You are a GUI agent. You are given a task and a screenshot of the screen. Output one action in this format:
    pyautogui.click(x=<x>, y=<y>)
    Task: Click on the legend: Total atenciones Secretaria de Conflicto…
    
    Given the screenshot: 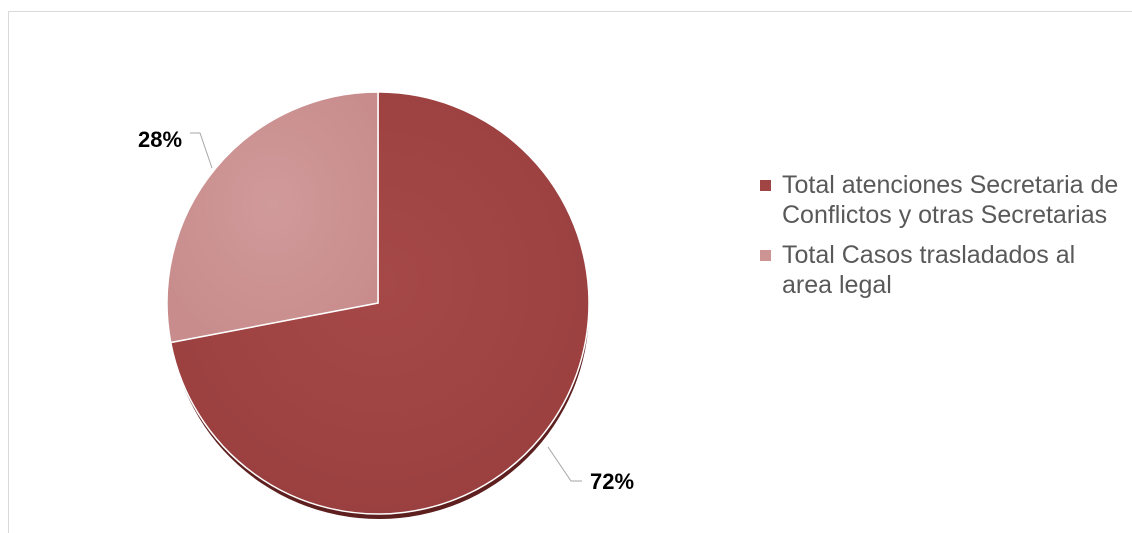 What is the action you would take?
    pyautogui.click(x=946, y=240)
    